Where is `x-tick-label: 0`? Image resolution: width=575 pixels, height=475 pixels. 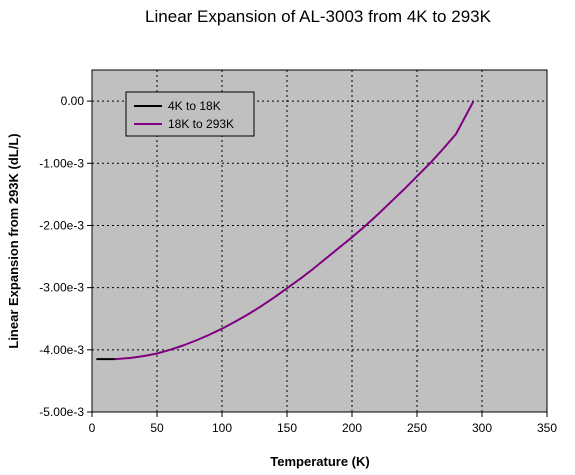 x-tick-label: 0 is located at coordinates (92, 428).